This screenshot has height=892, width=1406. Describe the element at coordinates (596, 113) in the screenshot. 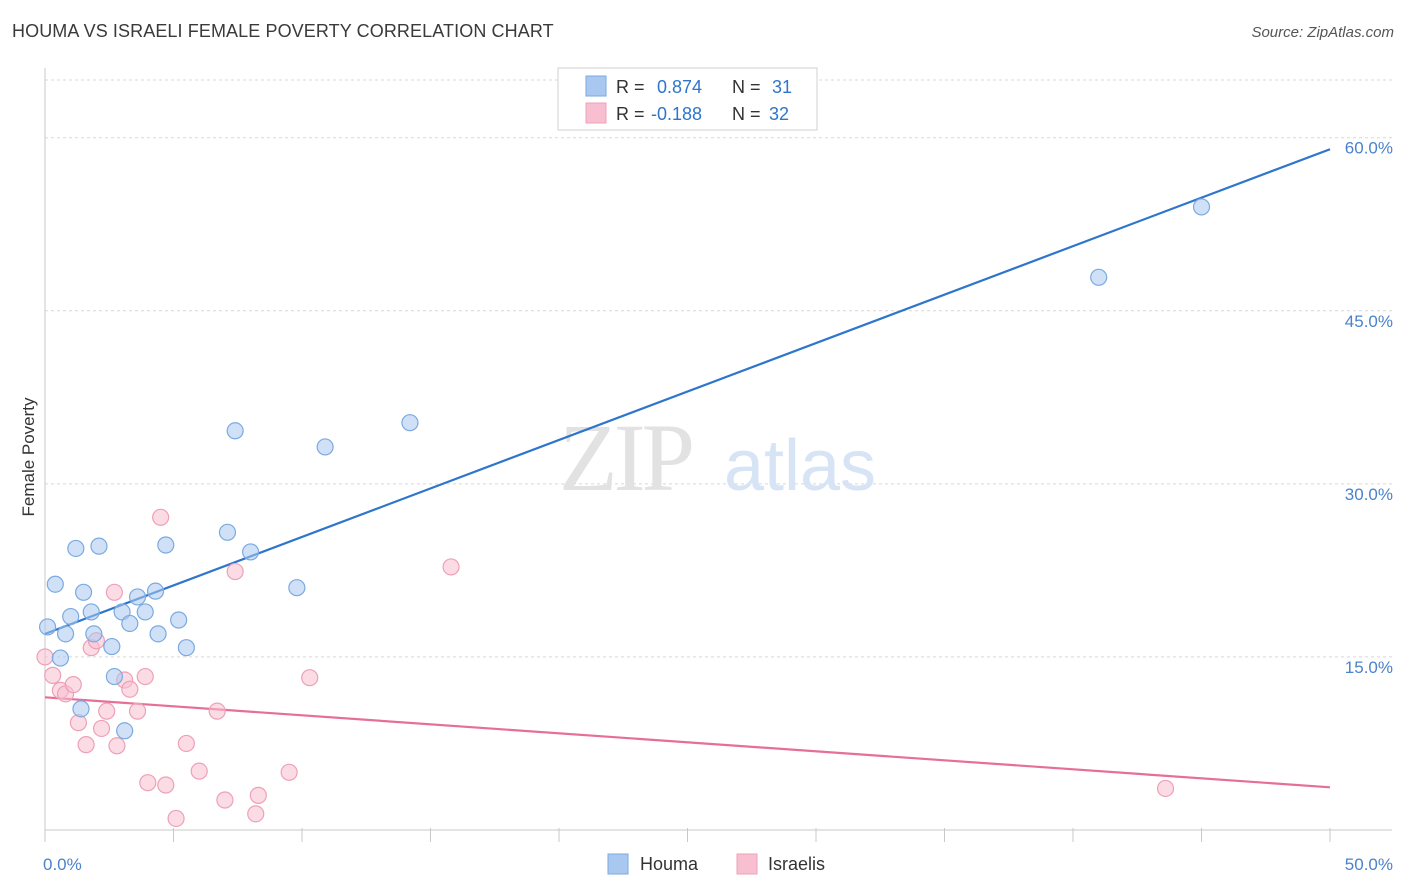

I see `legend-swatch-israelis` at that location.